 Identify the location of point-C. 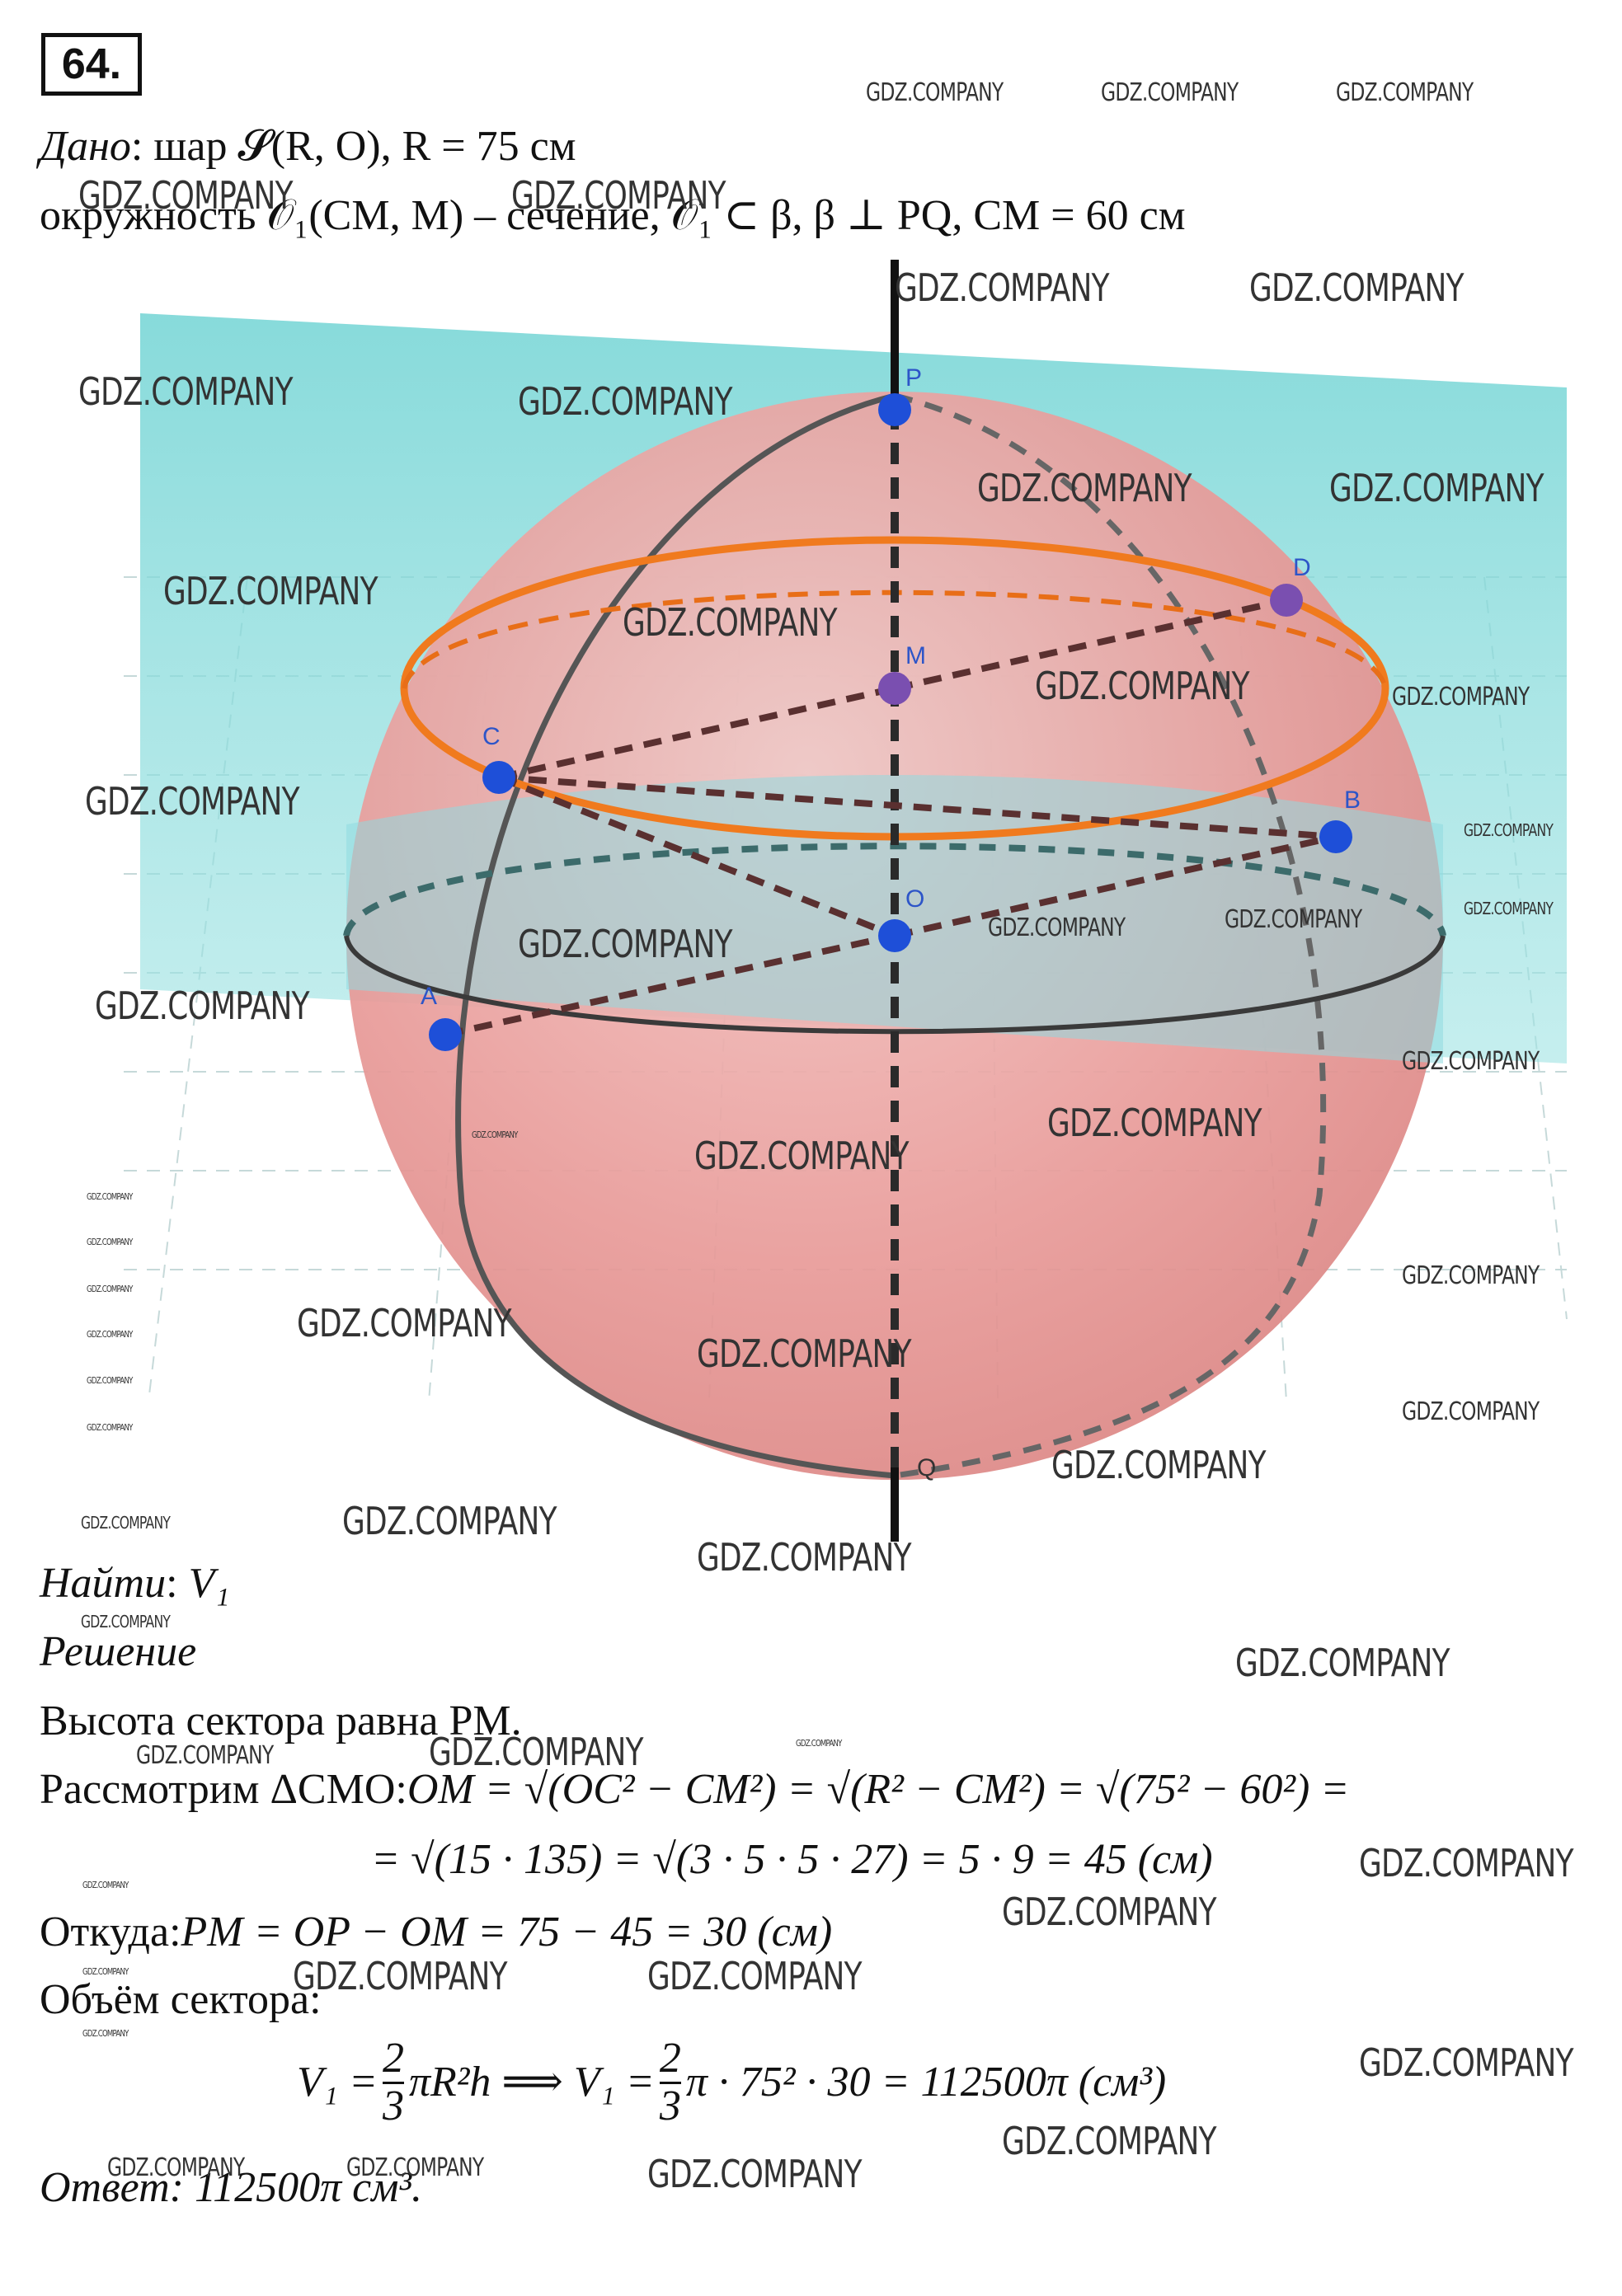
(499, 778).